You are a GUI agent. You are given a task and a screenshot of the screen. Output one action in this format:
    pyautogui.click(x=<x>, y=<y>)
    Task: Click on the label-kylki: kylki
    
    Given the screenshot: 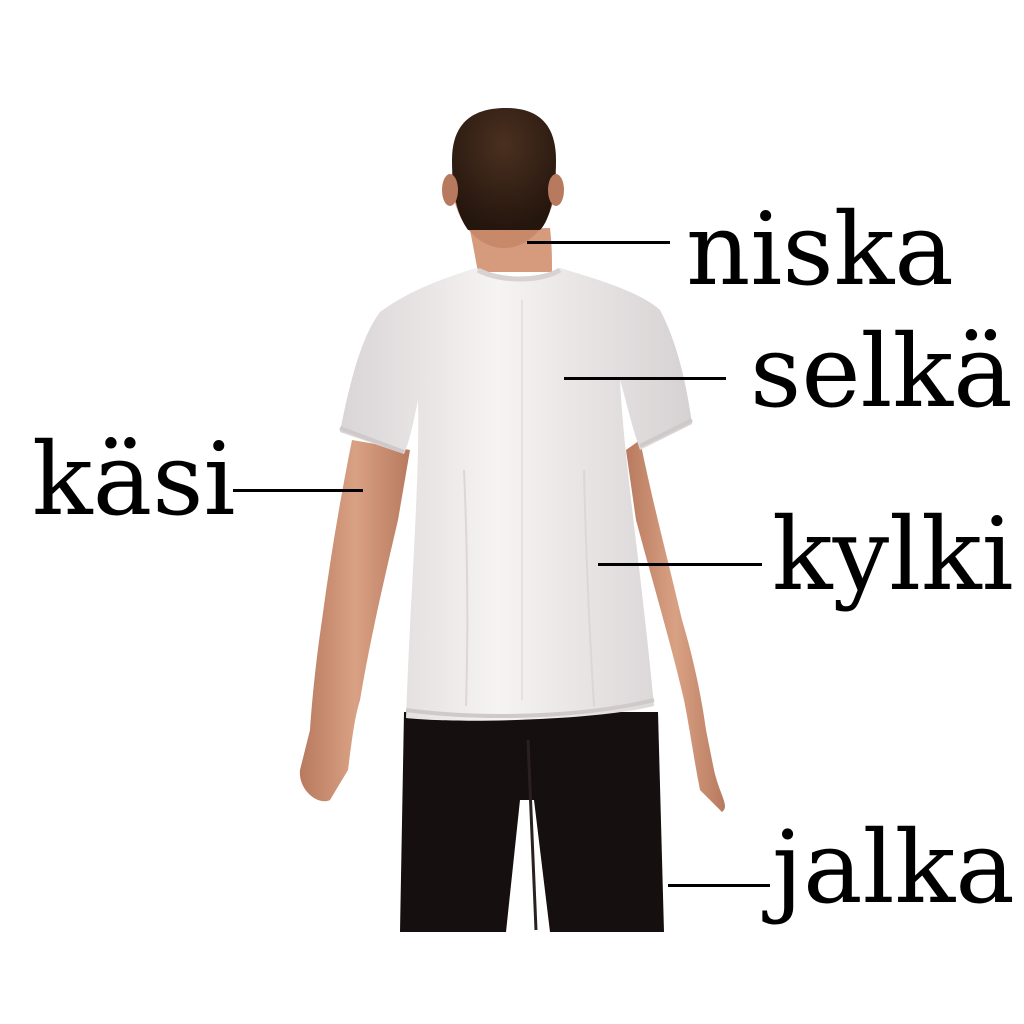 What is the action you would take?
    pyautogui.click(x=893, y=554)
    